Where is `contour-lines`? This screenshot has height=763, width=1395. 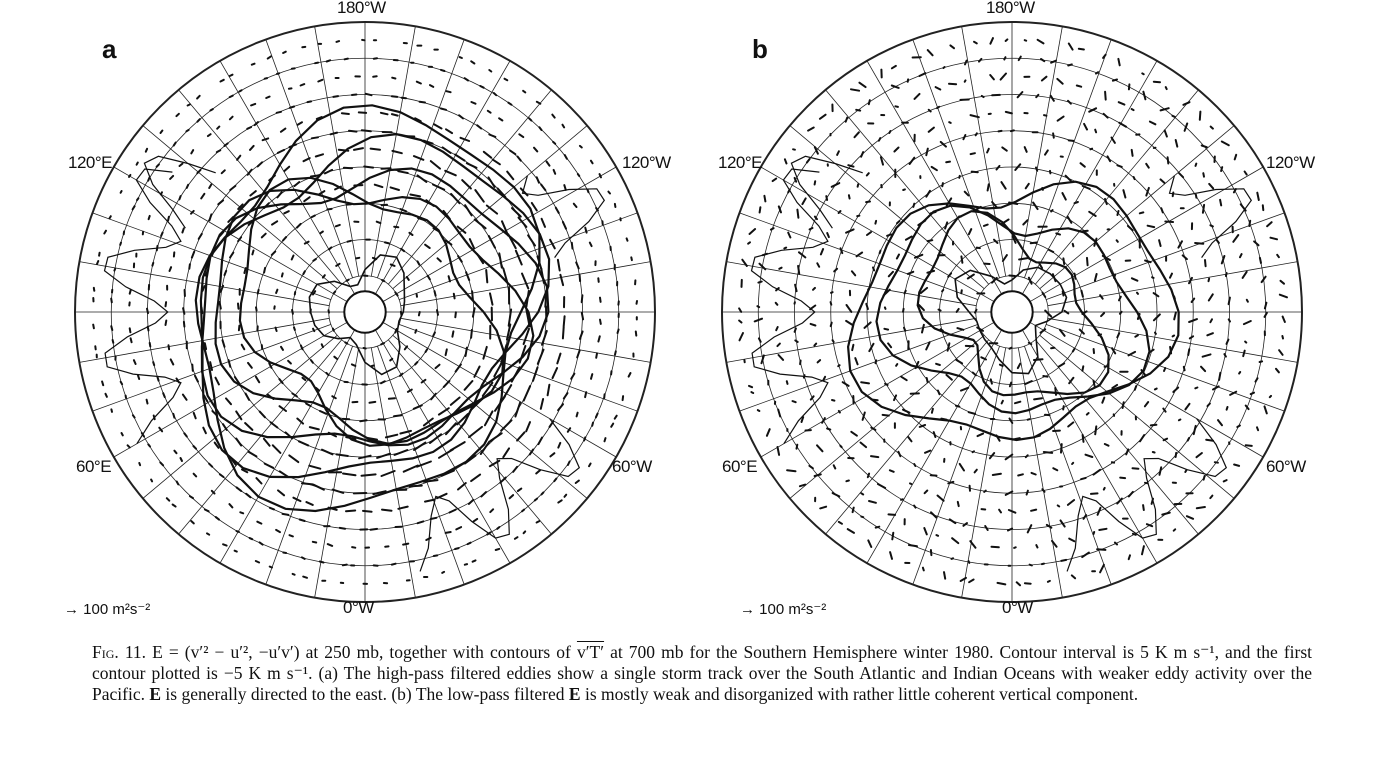 contour-lines is located at coordinates (1013, 311).